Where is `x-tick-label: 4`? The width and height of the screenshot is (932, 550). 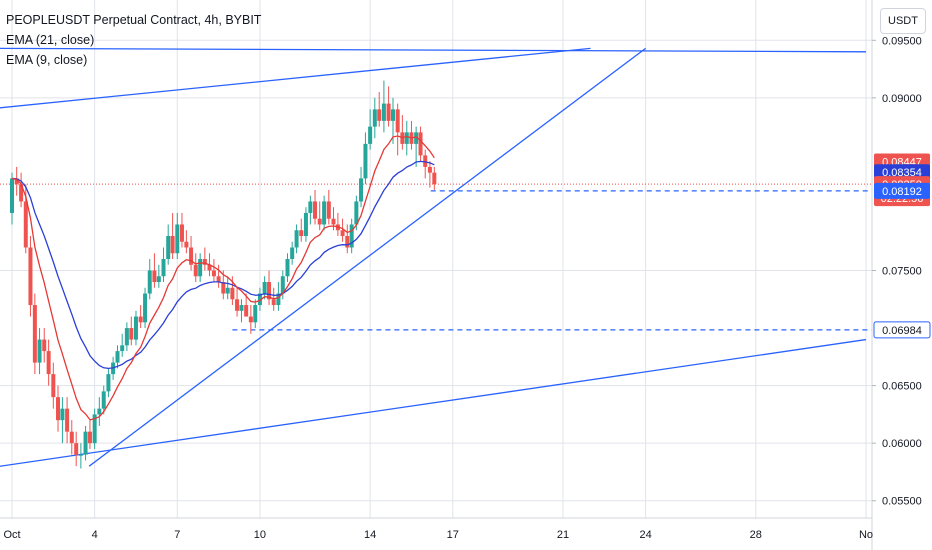
x-tick-label: 4 is located at coordinates (95, 535).